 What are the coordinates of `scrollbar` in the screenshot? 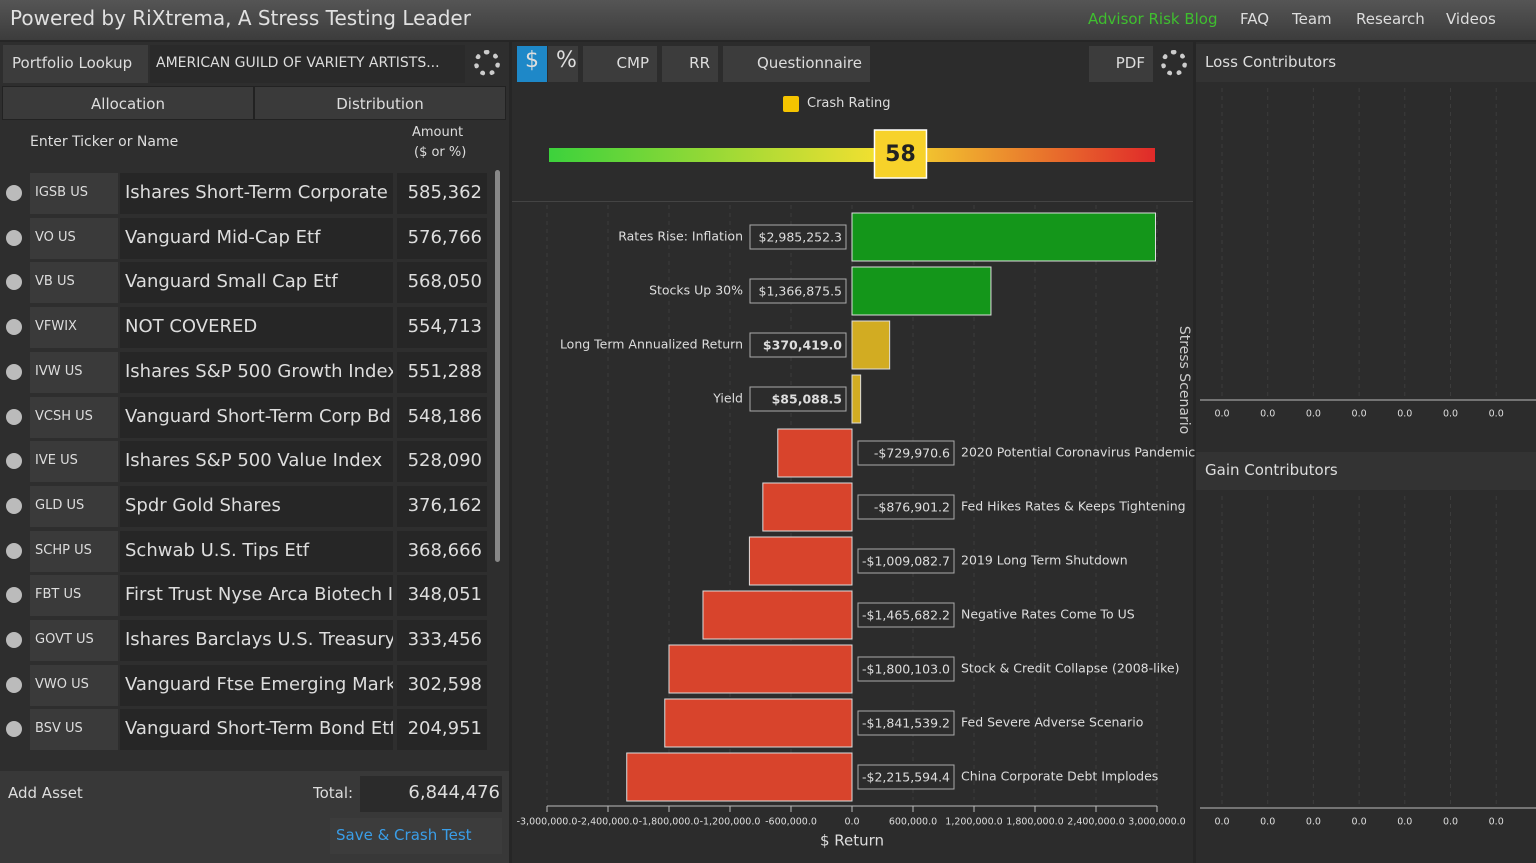 It's located at (497, 366).